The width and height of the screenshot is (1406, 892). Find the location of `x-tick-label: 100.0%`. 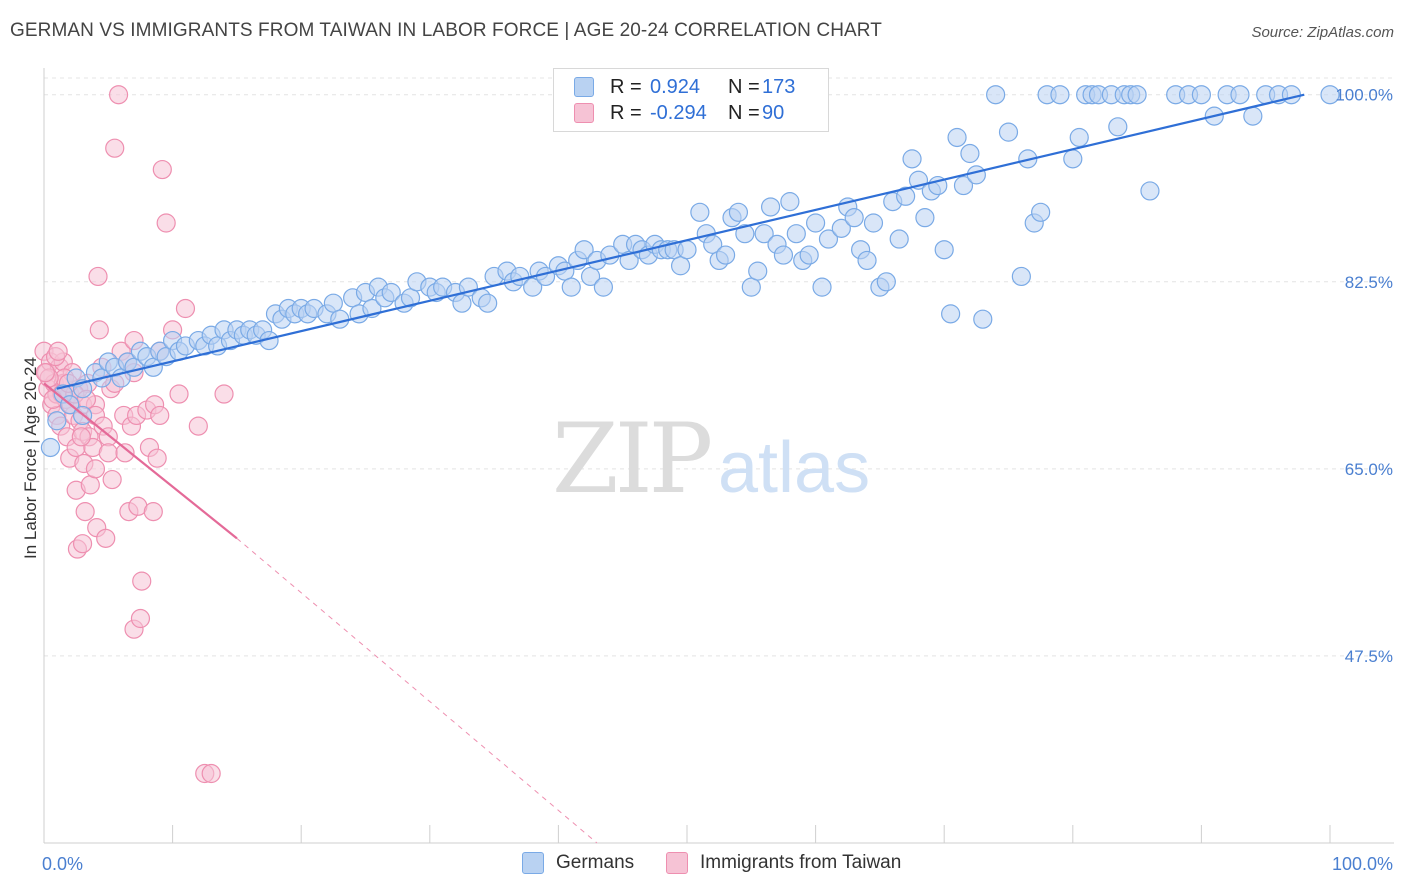

x-tick-label: 100.0% is located at coordinates (1362, 864).